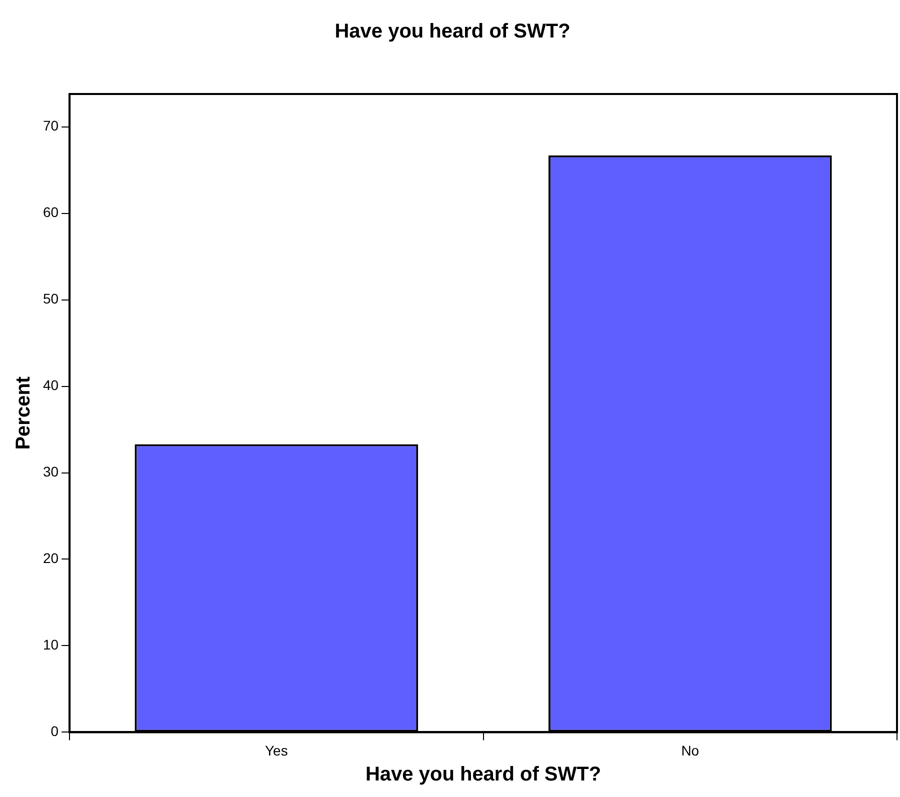  I want to click on y-tick-label: 30, so click(50, 472).